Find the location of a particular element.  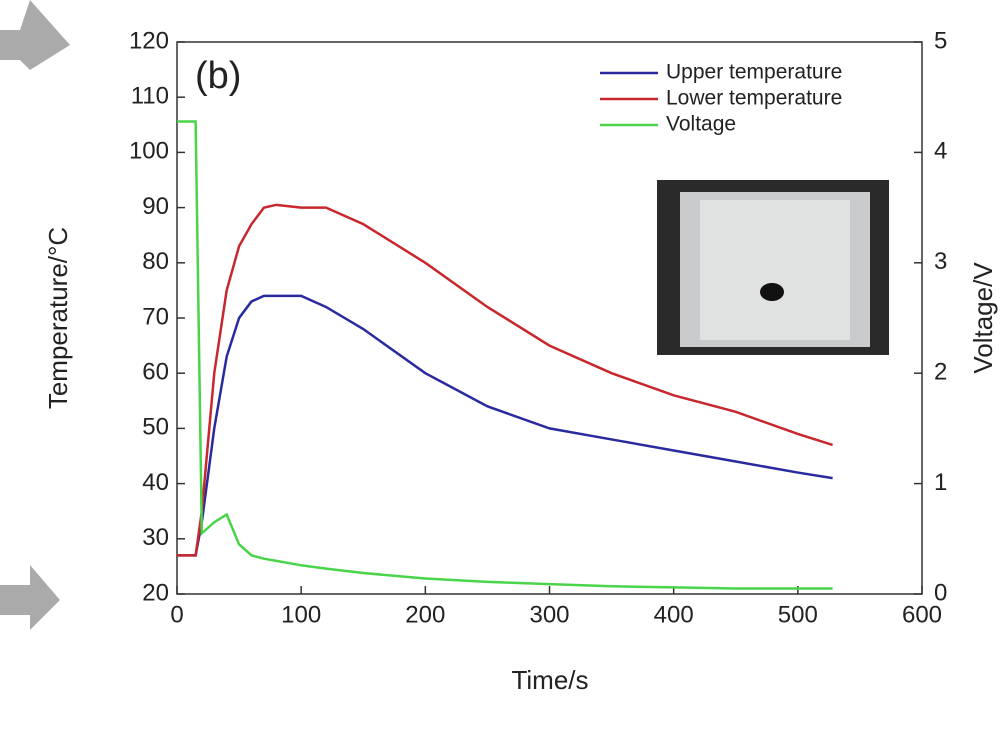

y-tick-label: 50 is located at coordinates (155, 427).